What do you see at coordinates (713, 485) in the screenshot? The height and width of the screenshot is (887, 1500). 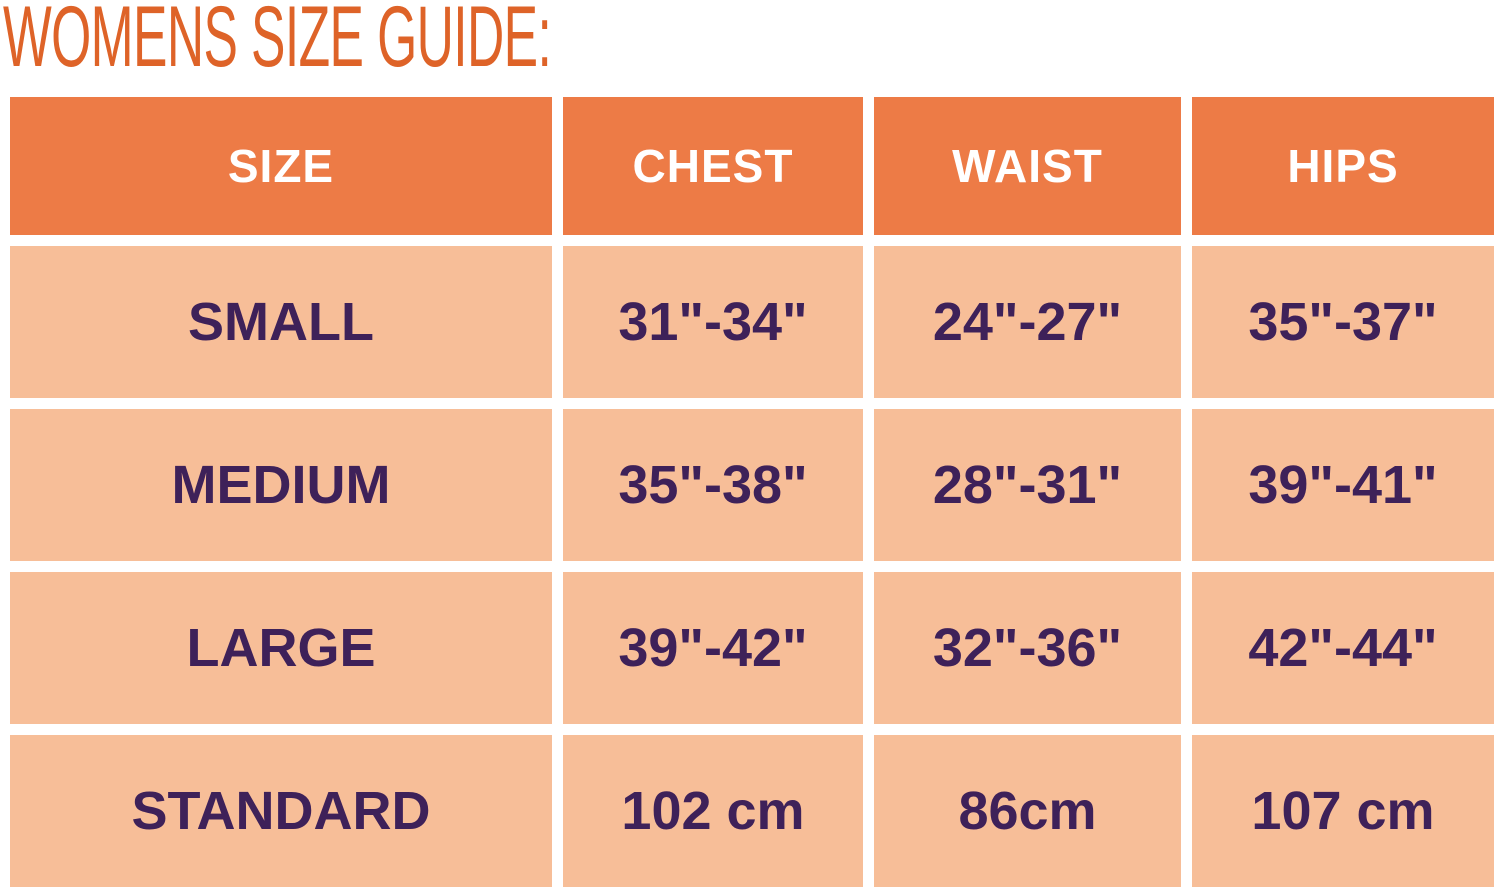 I see `cell-medium-chest: 35"-38"` at bounding box center [713, 485].